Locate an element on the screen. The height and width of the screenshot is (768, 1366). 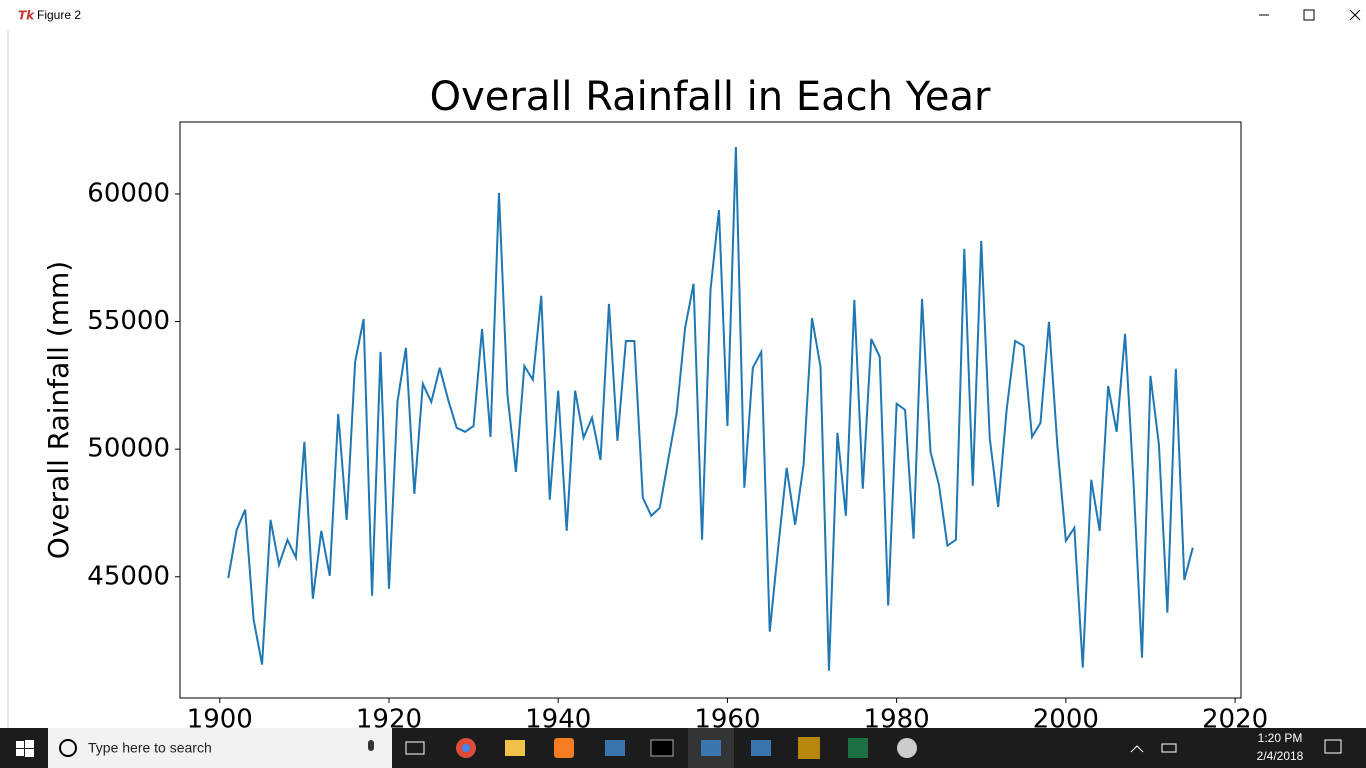
y-tick-label: 50000 is located at coordinates (128, 449).